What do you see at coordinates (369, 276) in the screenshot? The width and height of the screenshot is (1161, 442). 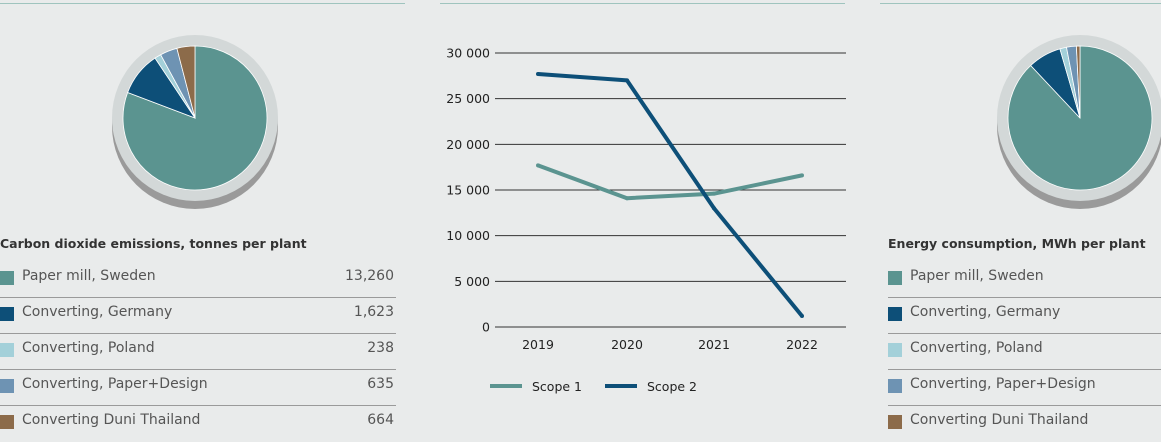 I see `legend-value: 13,260` at bounding box center [369, 276].